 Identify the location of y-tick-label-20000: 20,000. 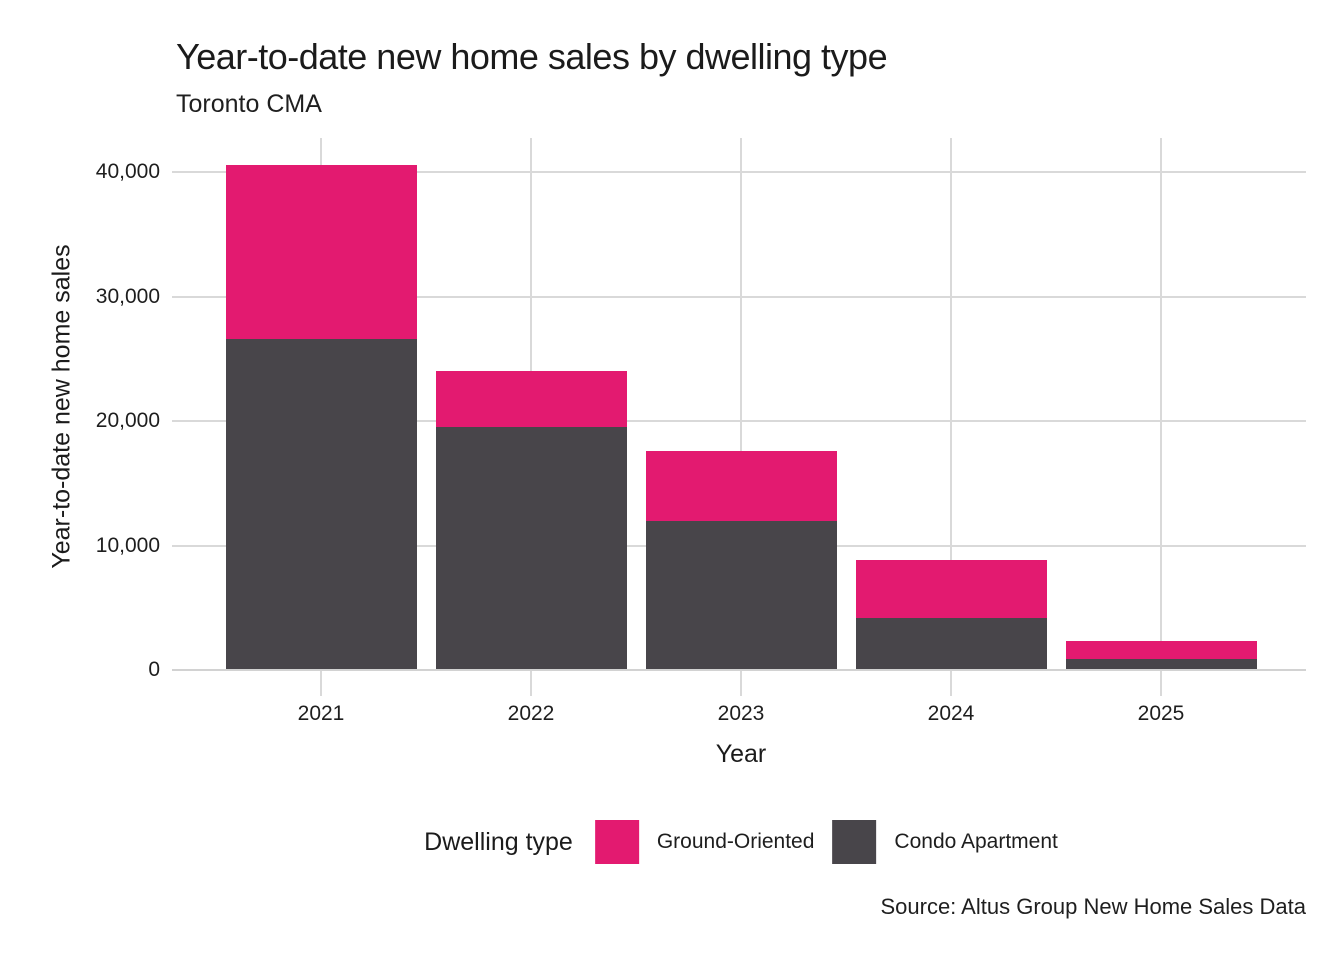
(127, 420).